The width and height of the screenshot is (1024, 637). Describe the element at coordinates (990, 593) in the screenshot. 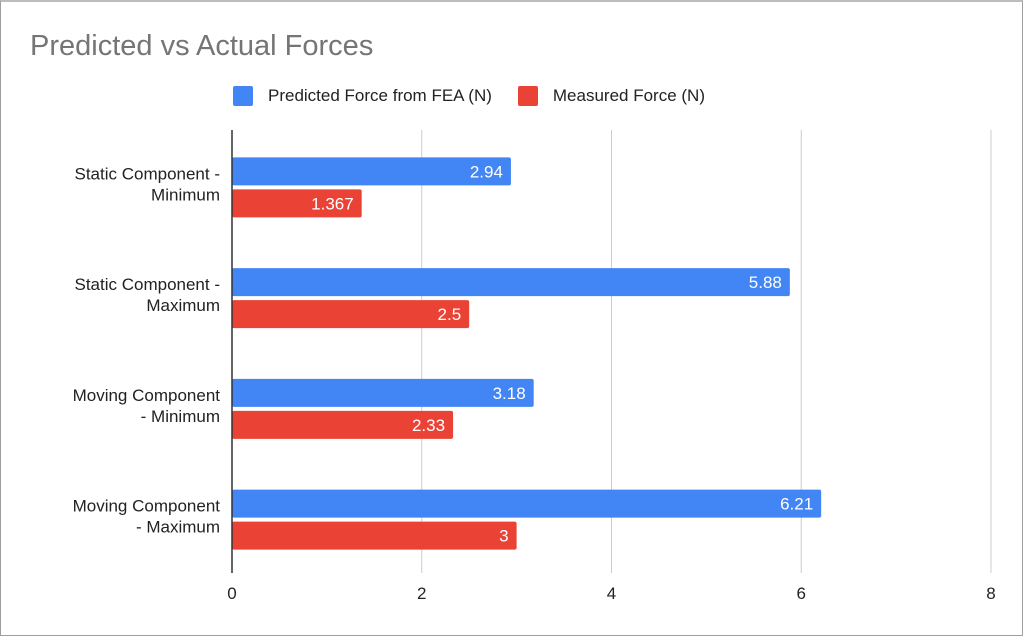

I see `x-tick-label: 8` at that location.